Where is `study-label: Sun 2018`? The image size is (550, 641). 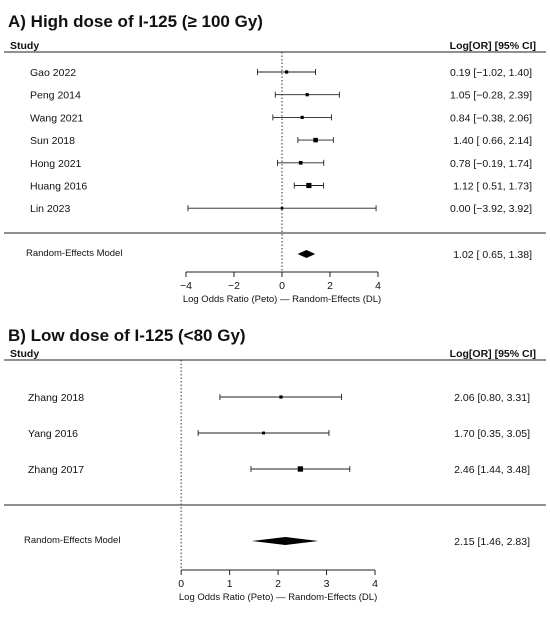
study-label: Sun 2018 is located at coordinates (52, 141).